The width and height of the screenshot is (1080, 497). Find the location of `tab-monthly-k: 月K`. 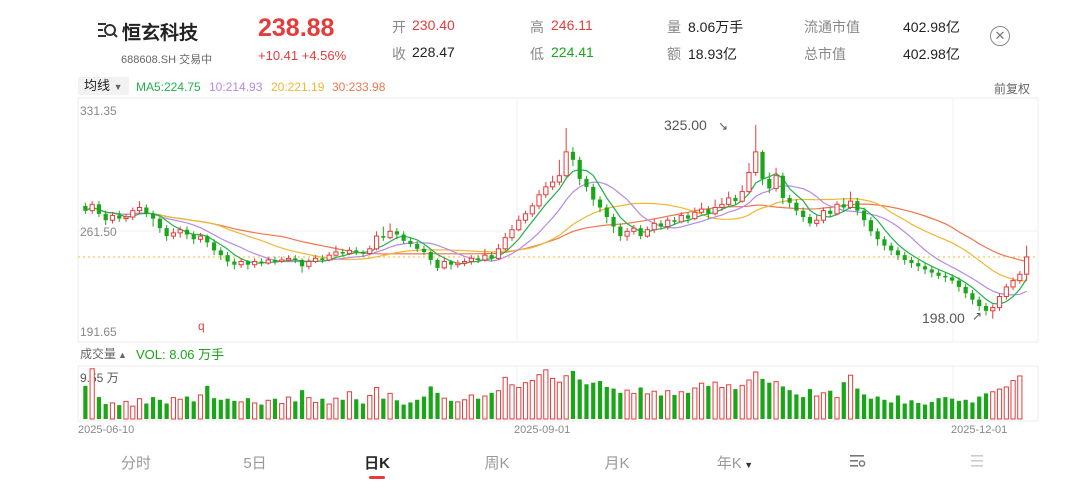

tab-monthly-k: 月K is located at coordinates (617, 463).